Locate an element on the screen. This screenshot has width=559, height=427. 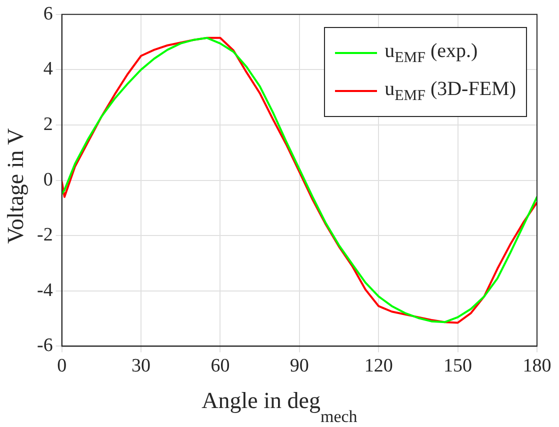
x-tick-label: 180 is located at coordinates (537, 366).